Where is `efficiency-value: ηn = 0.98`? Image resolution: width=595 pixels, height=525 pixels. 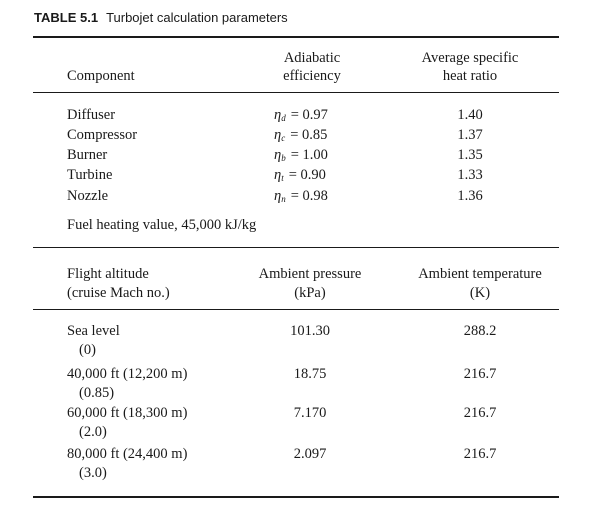 efficiency-value: ηn = 0.98 is located at coordinates (301, 198).